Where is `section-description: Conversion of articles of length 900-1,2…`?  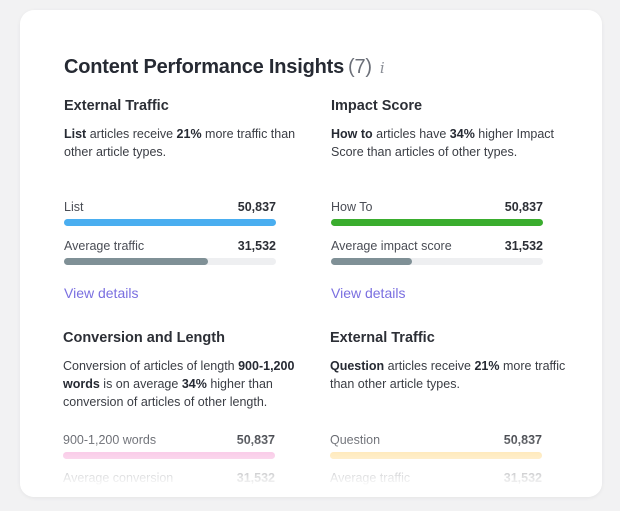 section-description: Conversion of articles of length 900-1,2… is located at coordinates (179, 384).